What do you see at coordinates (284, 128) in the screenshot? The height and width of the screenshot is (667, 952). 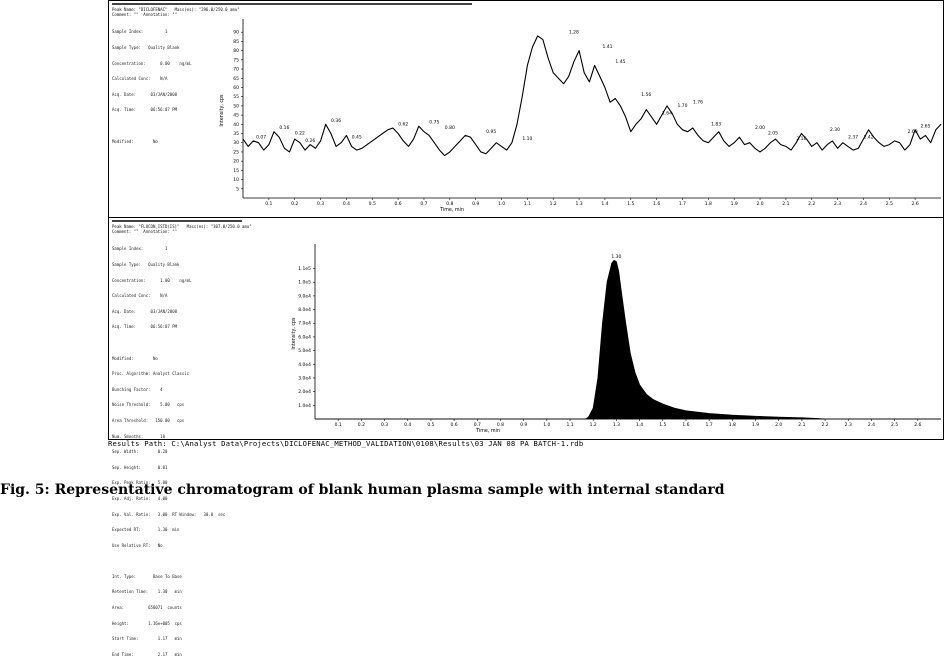 I see `analyte-peak-label: 0.16` at bounding box center [284, 128].